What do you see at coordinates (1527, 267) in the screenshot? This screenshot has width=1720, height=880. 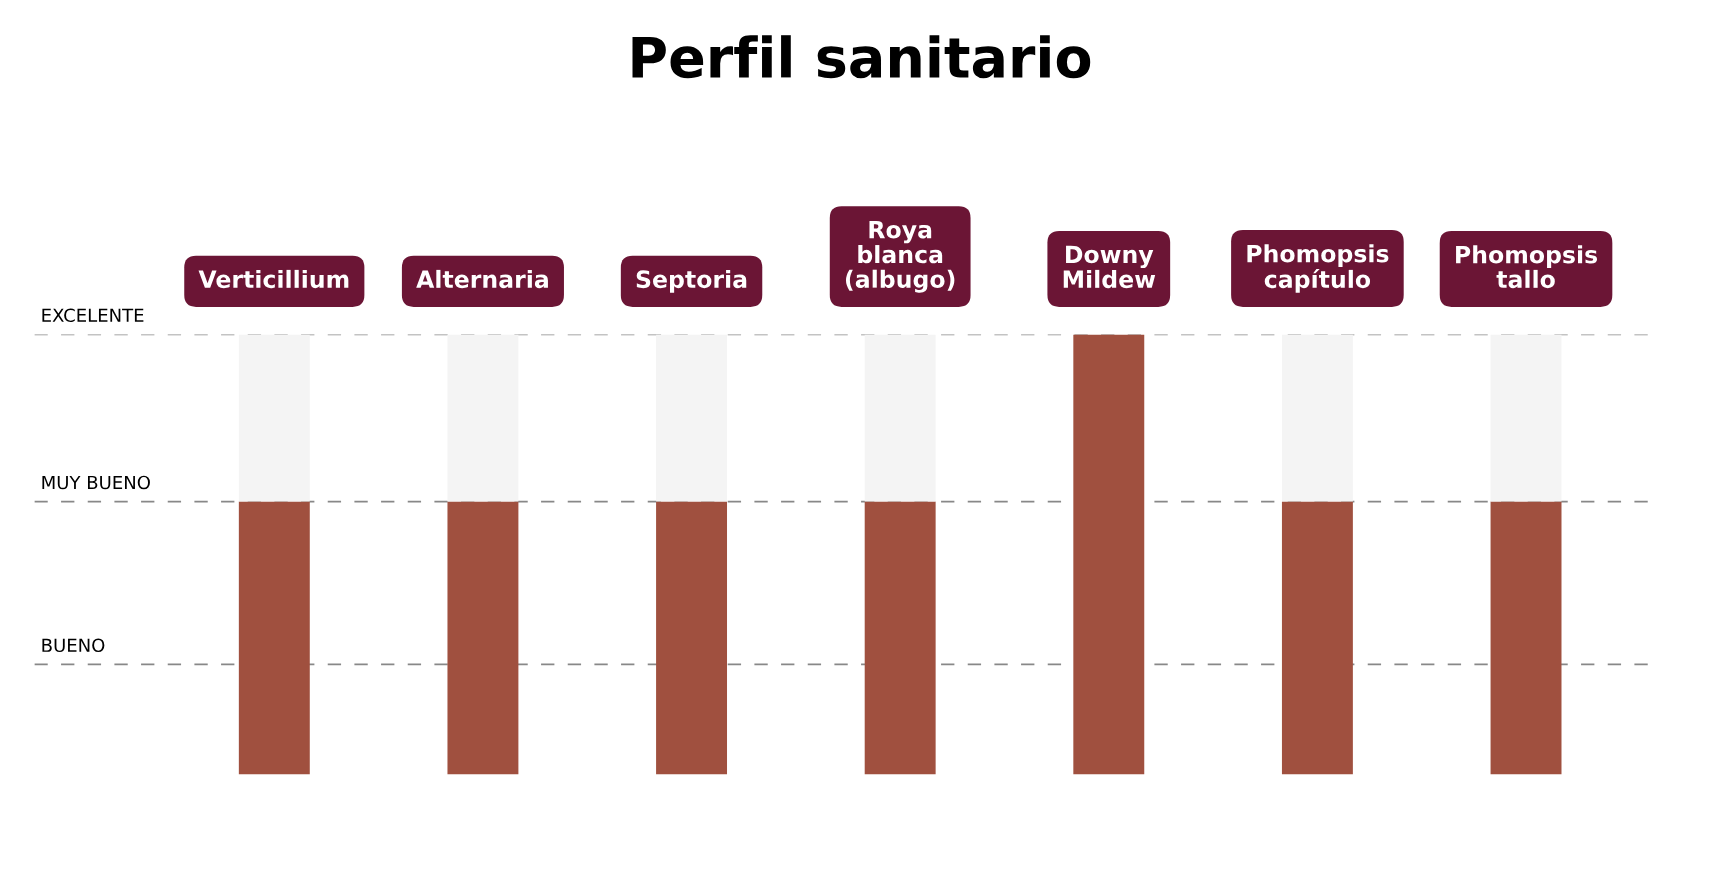 I see `x-tick-label: Phomopsis tallo` at bounding box center [1527, 267].